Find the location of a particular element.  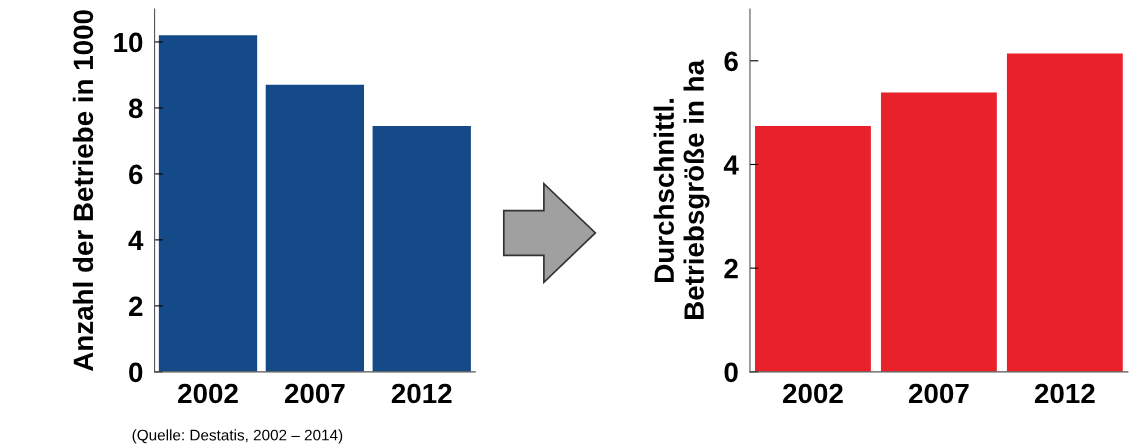

y-axis-title: Anzahl der Betriebe in 1000 is located at coordinates (83, 191).